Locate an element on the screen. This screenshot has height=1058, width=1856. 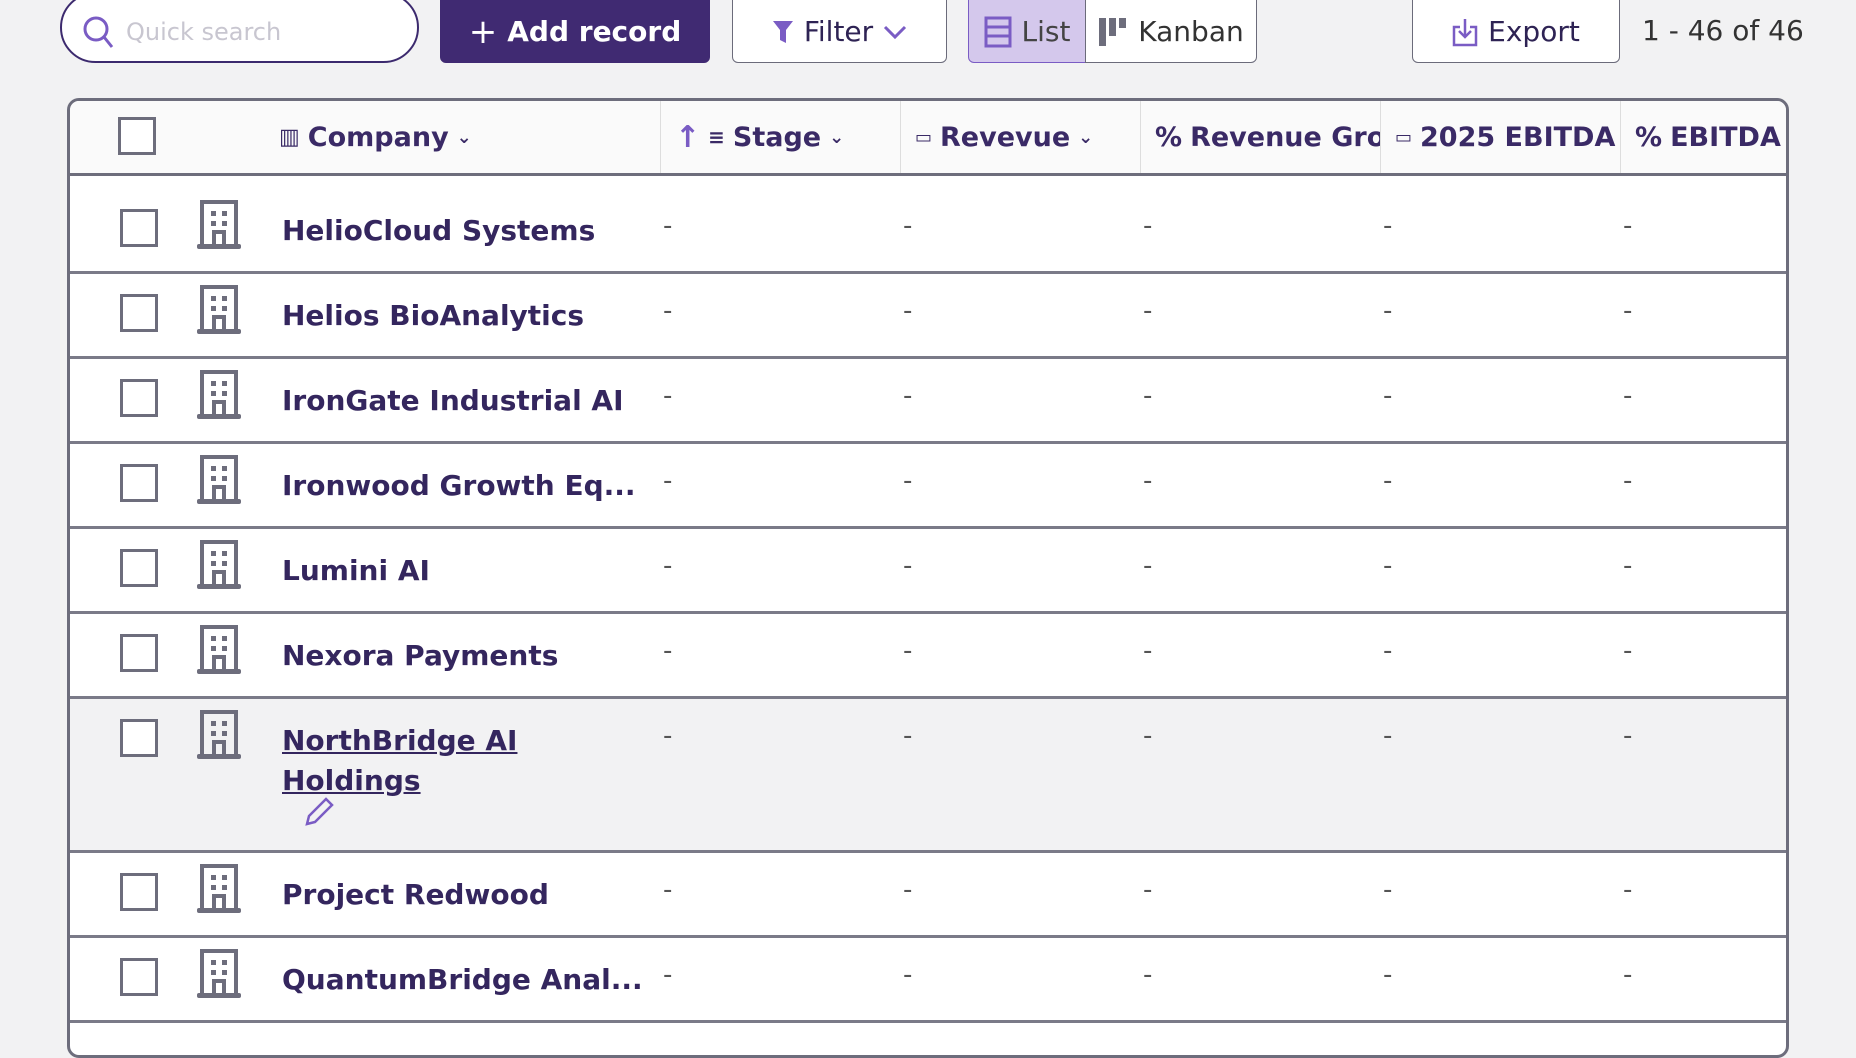
company-name-link: Nexora Payments is located at coordinates (420, 655).